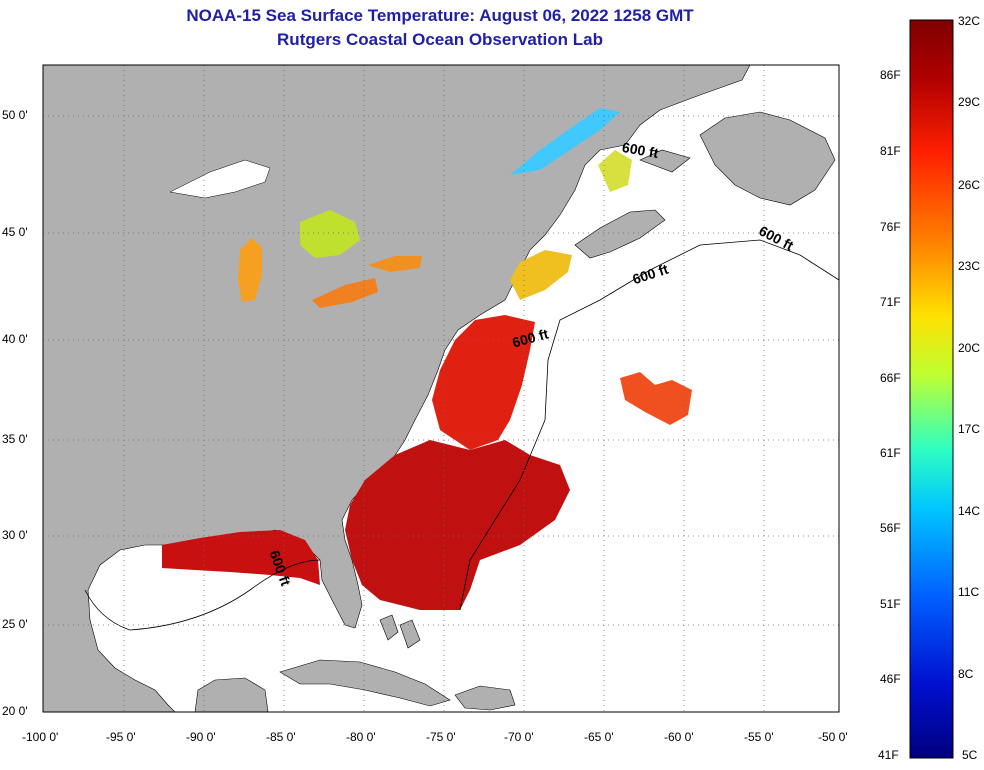  I want to click on lon-label: -60 0', so click(679, 737).